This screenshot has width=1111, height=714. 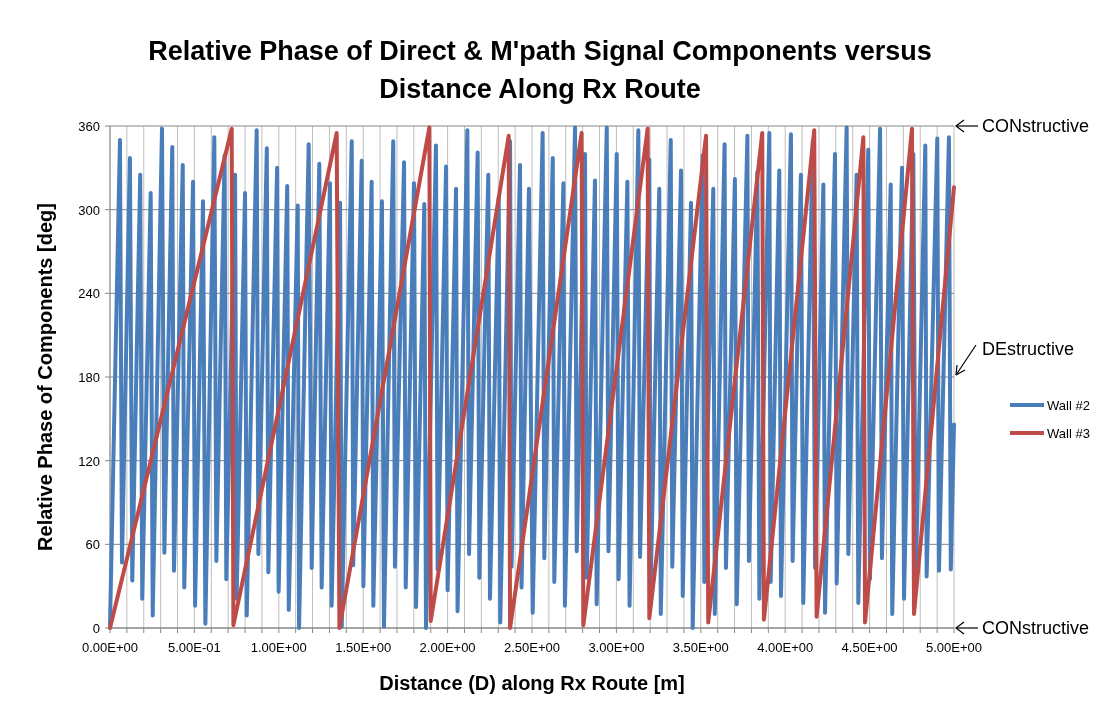 I want to click on y-tick-label: 60, so click(x=92, y=545).